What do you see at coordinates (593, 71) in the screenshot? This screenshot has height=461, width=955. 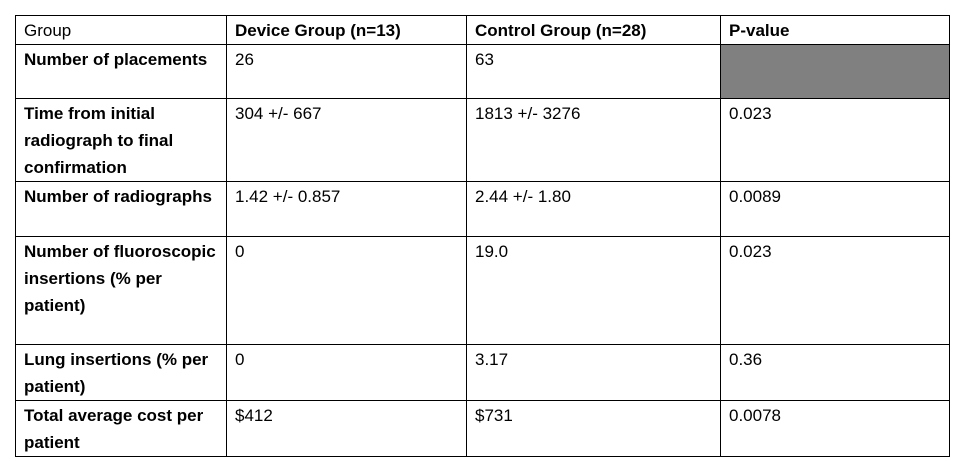 I see `cell: 63` at bounding box center [593, 71].